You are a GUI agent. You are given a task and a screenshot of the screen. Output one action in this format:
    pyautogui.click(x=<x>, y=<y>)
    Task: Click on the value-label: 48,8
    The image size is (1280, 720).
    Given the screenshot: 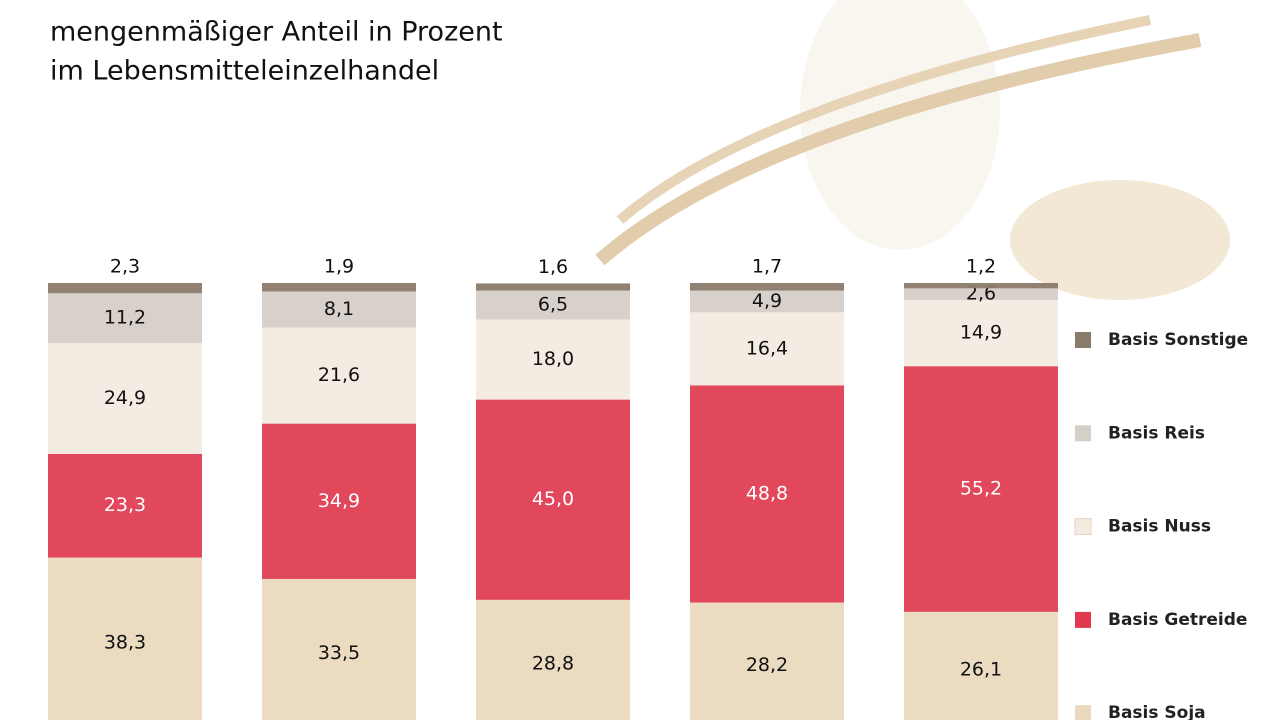 What is the action you would take?
    pyautogui.click(x=767, y=493)
    